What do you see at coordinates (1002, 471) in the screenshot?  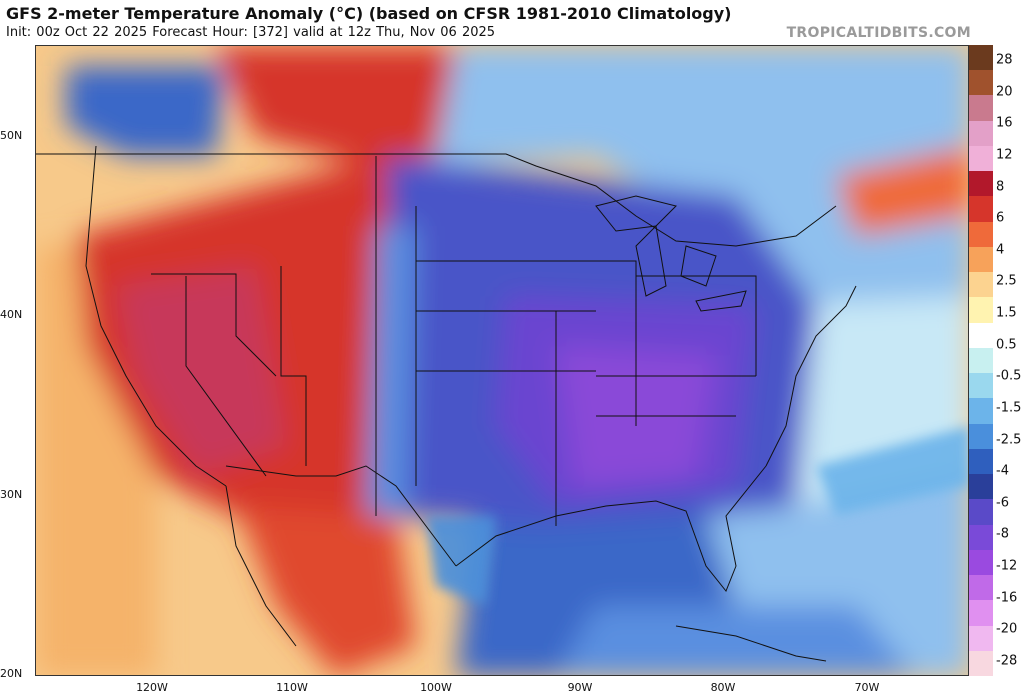 I see `colorbar-label: -4` at bounding box center [1002, 471].